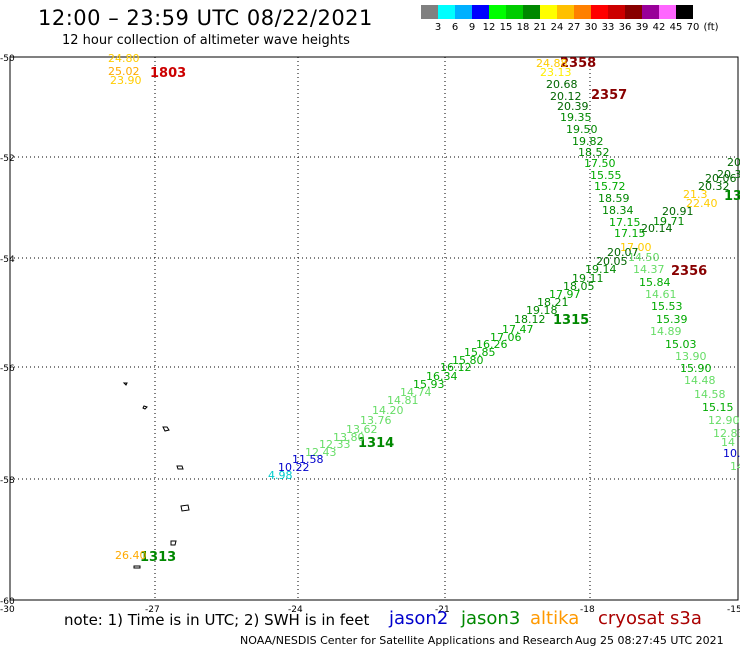  I want to click on color-scale-label: 3, so click(438, 27).